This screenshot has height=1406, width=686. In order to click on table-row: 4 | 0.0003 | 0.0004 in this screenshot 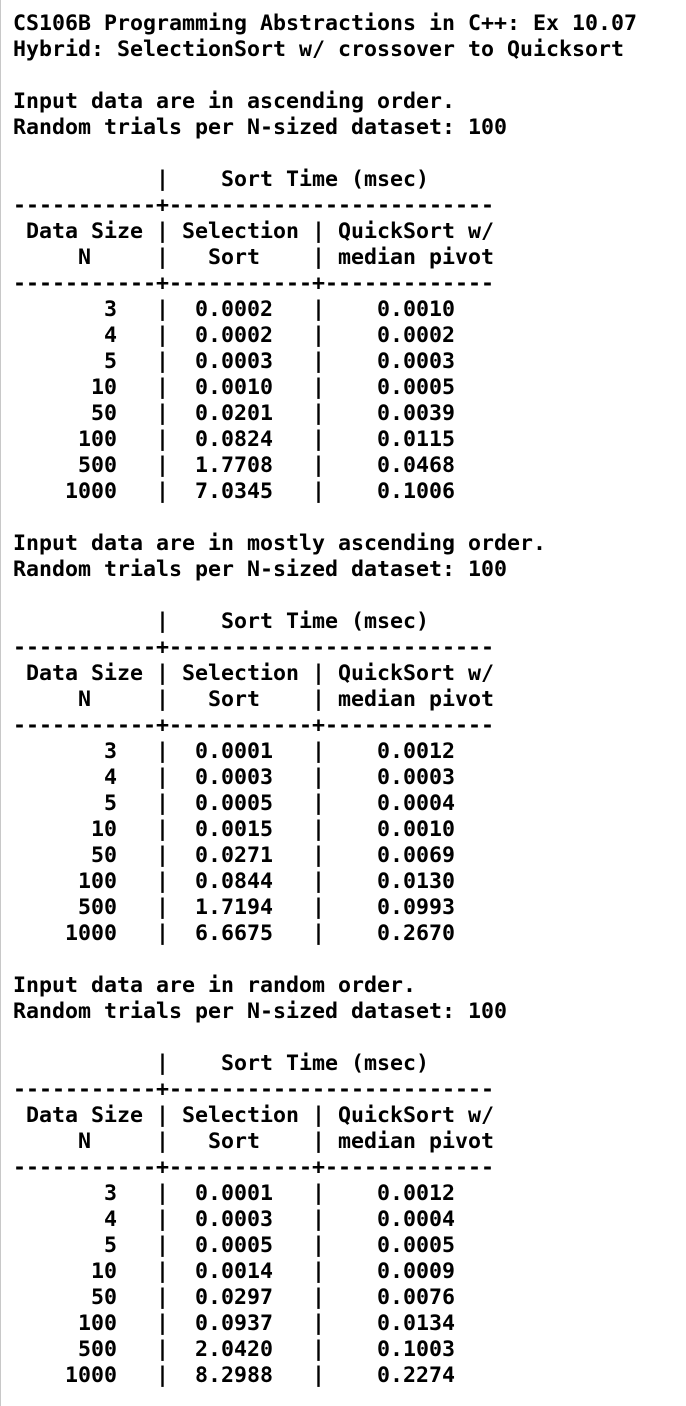, I will do `click(234, 1219)`.